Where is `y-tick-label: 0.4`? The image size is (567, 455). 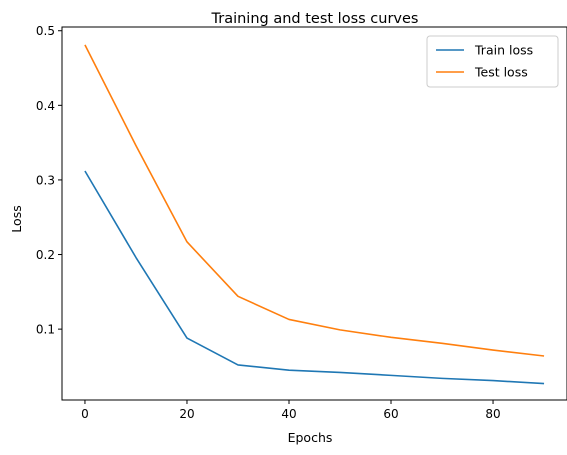 y-tick-label: 0.4 is located at coordinates (45, 106).